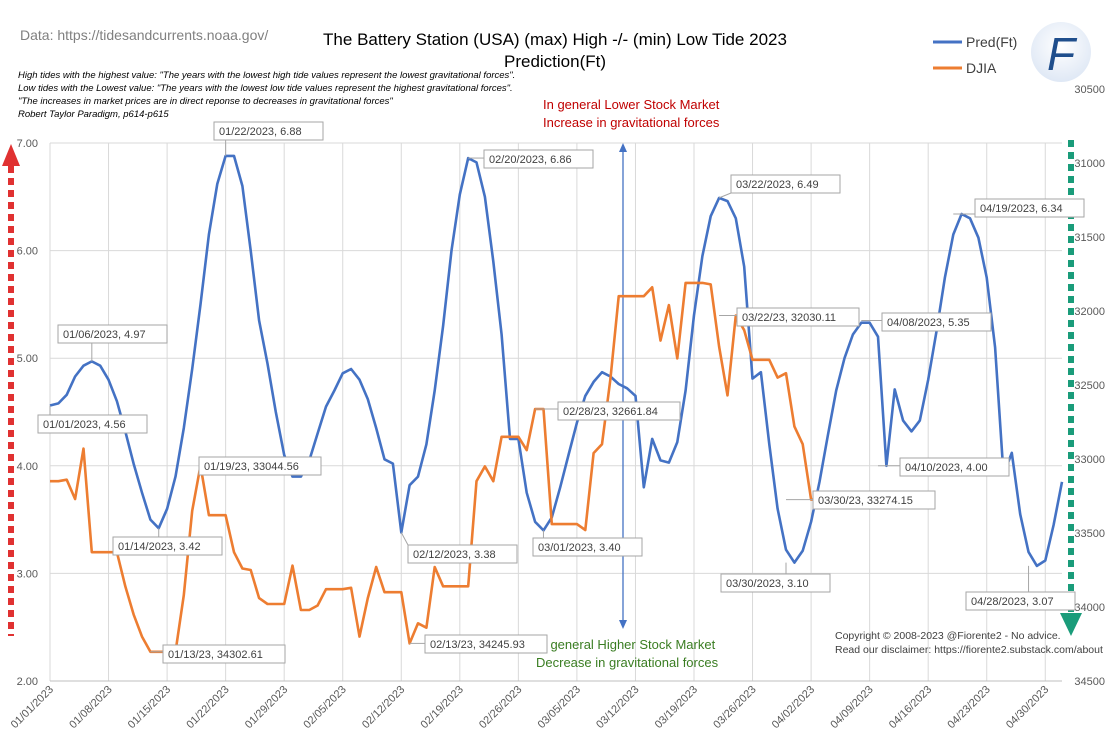 The width and height of the screenshot is (1108, 749). I want to click on chart-title-line2: Prediction(Ft), so click(555, 61).